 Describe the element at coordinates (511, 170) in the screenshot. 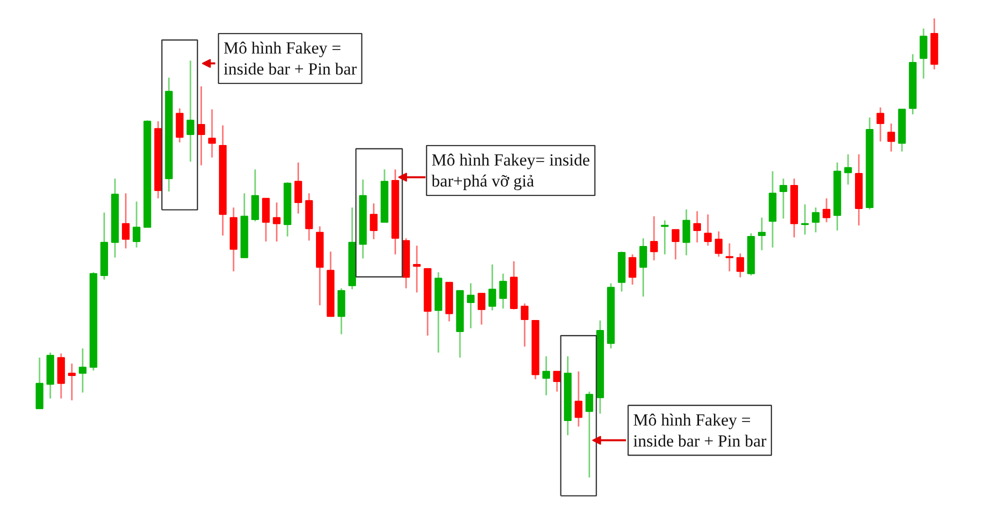

I see `annotation: Mô hình Fakey= inside bar+phá vỡ giả` at that location.